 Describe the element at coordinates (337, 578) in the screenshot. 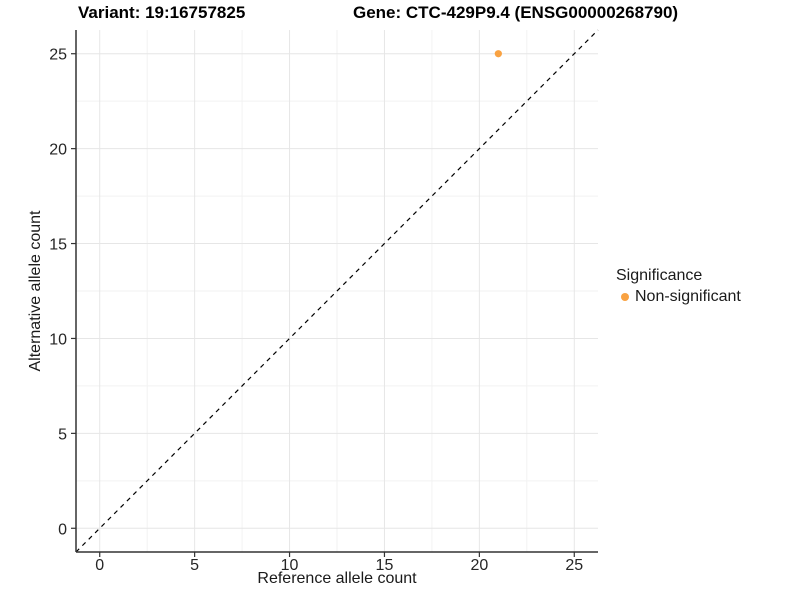

I see `x-axis-title: Reference allele count` at that location.